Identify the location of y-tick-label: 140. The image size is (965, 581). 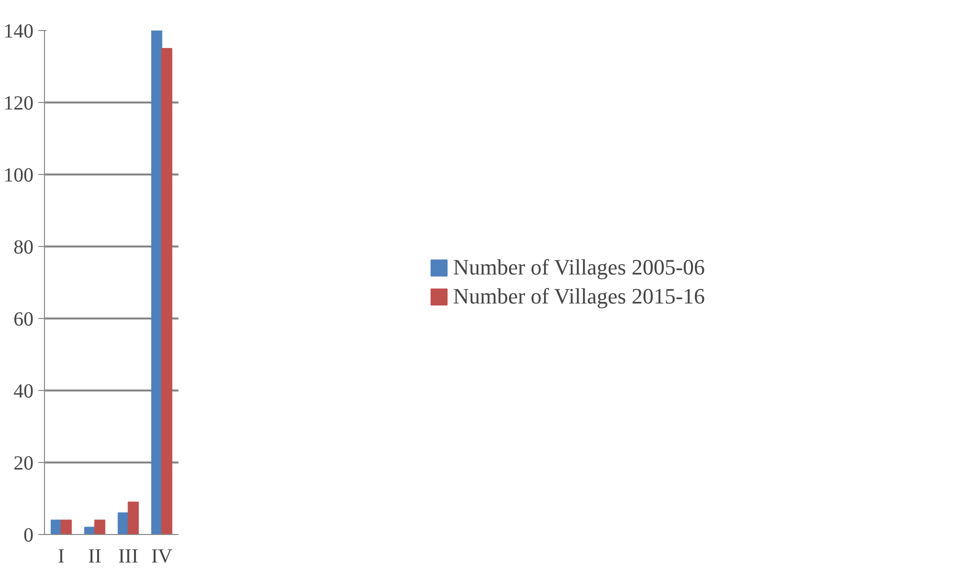
(19, 31).